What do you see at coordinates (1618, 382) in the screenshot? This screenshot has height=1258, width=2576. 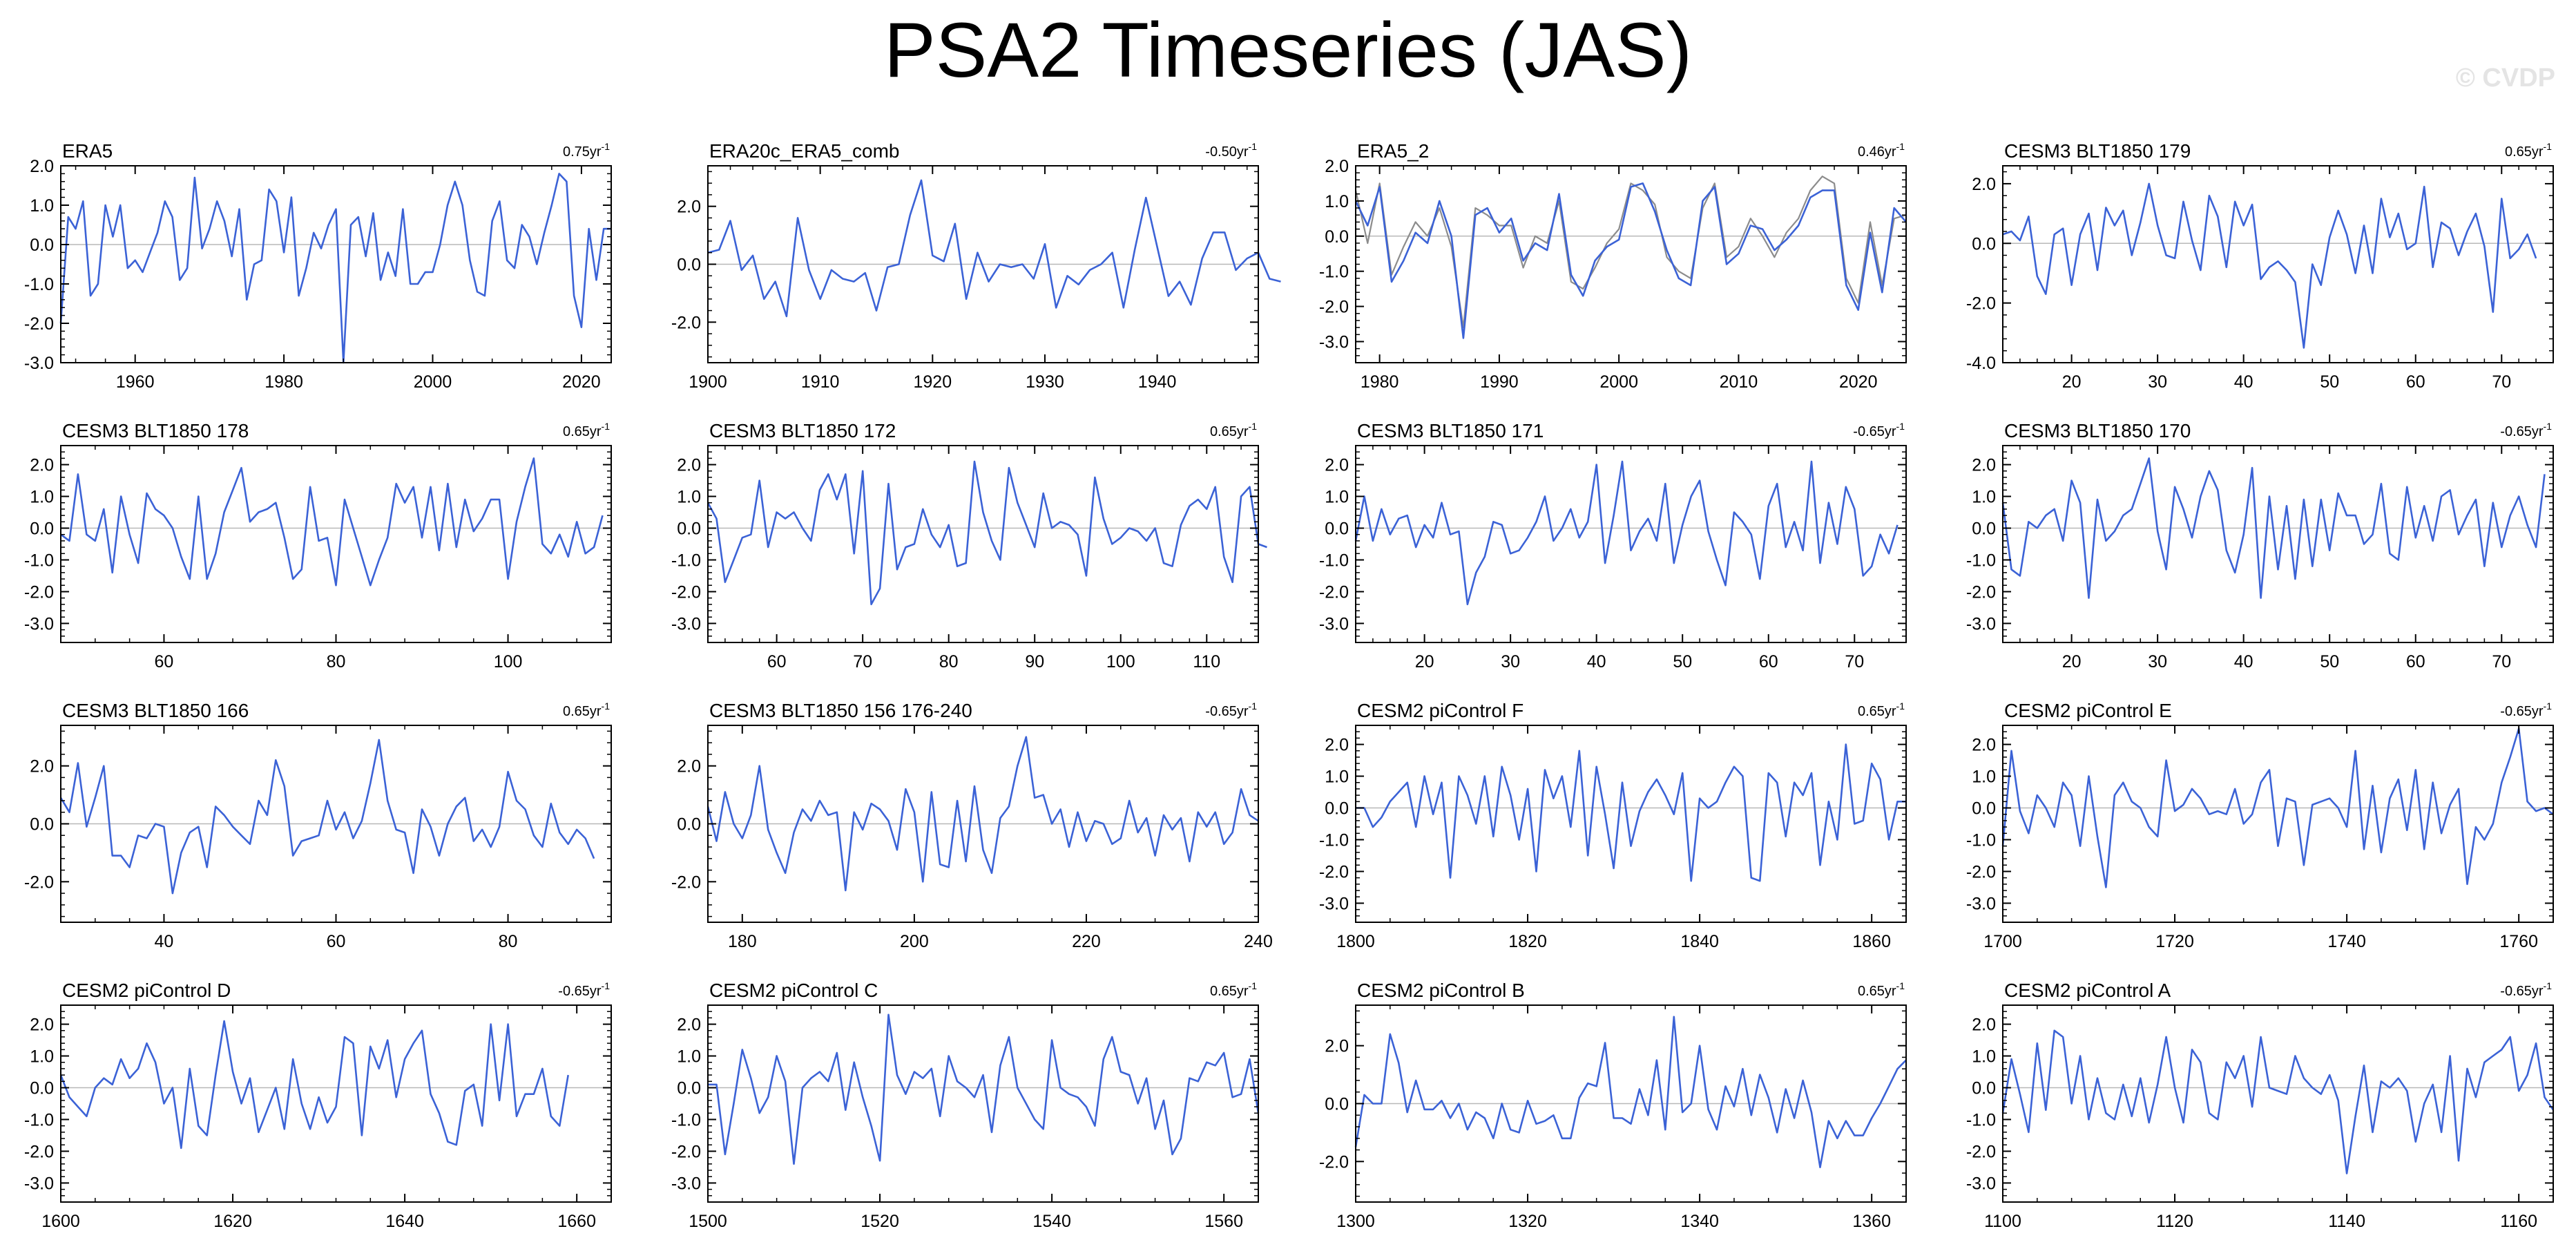 I see `x-tick-label: 2000` at bounding box center [1618, 382].